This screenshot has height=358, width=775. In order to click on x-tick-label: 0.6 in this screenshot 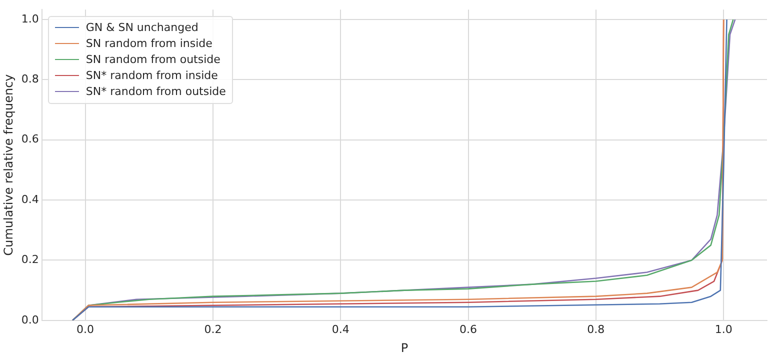, I will do `click(469, 329)`.